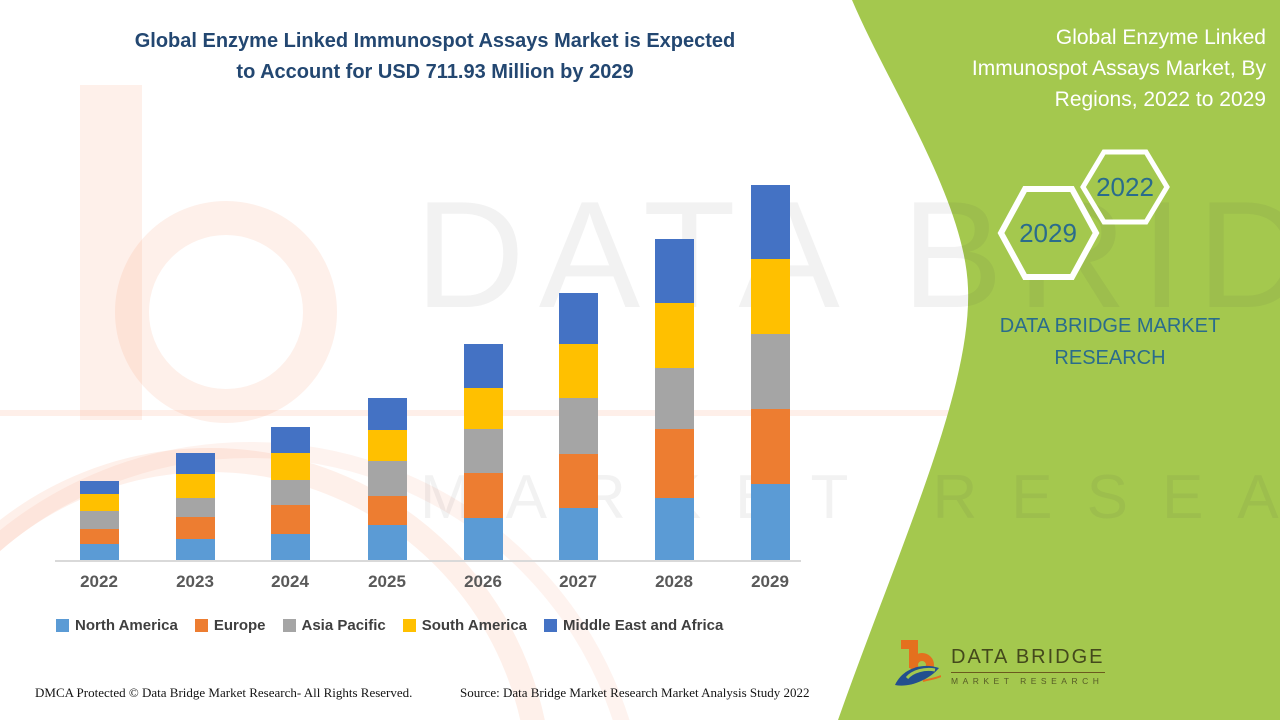 This screenshot has height=720, width=1280. Describe the element at coordinates (674, 271) in the screenshot. I see `segment-middle-east-and-africa-2028` at that location.